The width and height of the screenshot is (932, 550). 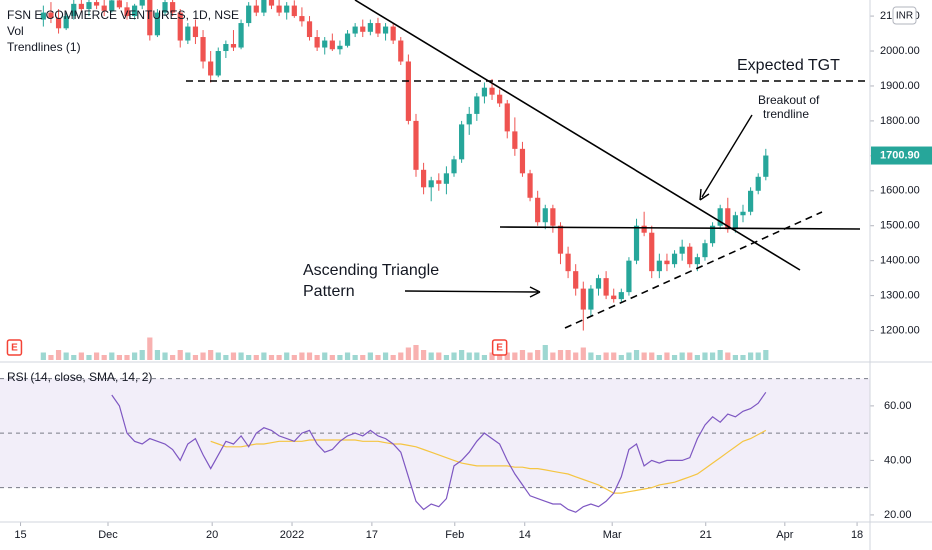 I want to click on breakout-label: trendline, so click(x=786, y=114).